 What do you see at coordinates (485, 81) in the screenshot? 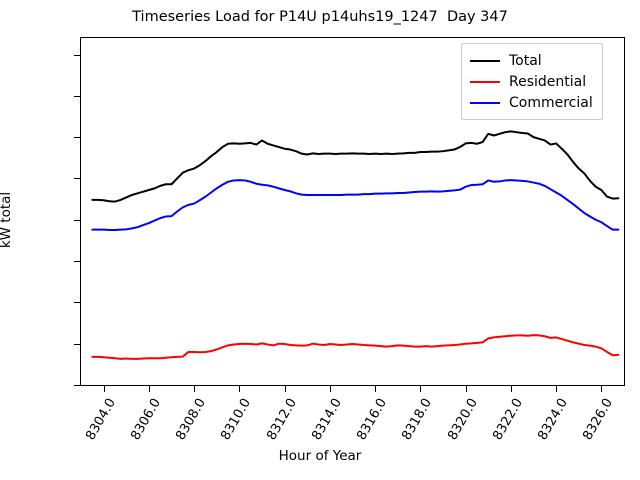
I see `legend-swatch-residential` at bounding box center [485, 81].